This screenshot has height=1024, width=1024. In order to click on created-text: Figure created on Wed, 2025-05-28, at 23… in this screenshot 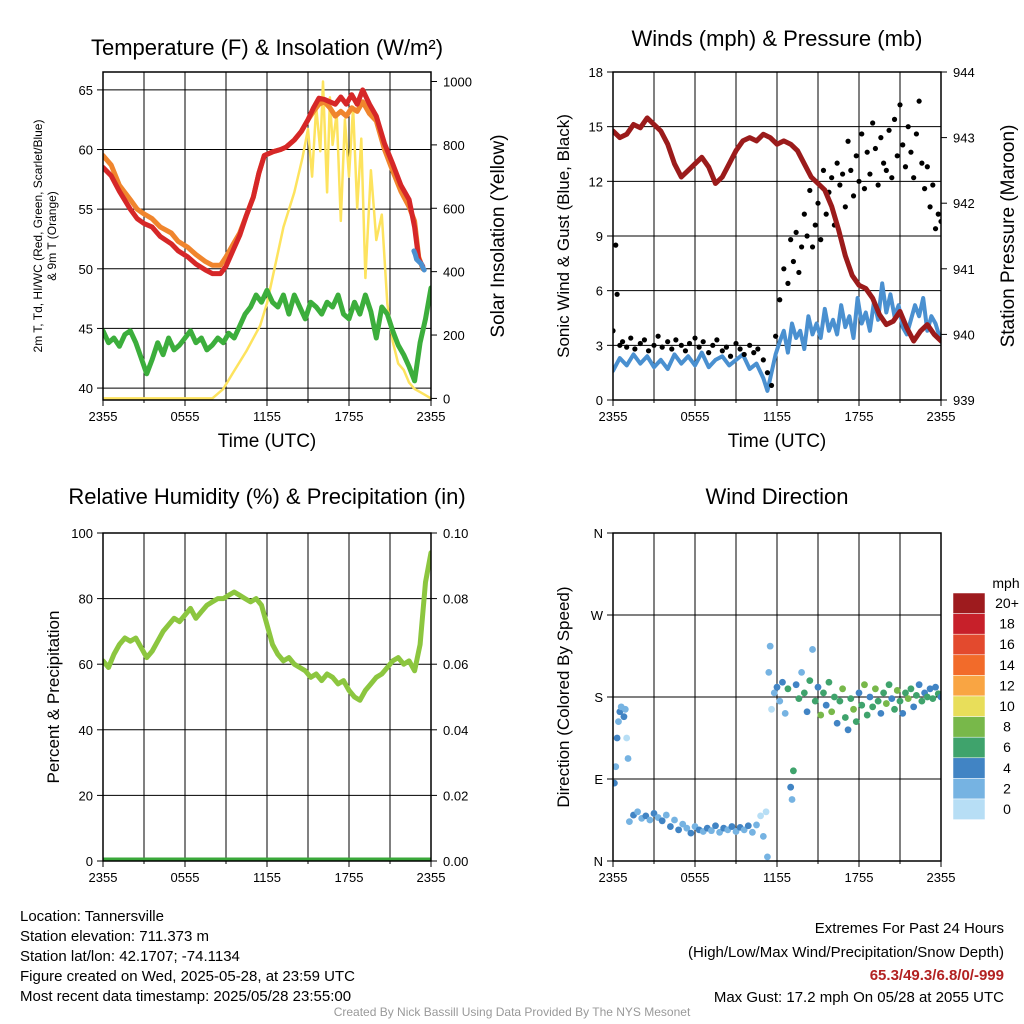, I will do `click(187, 976)`.